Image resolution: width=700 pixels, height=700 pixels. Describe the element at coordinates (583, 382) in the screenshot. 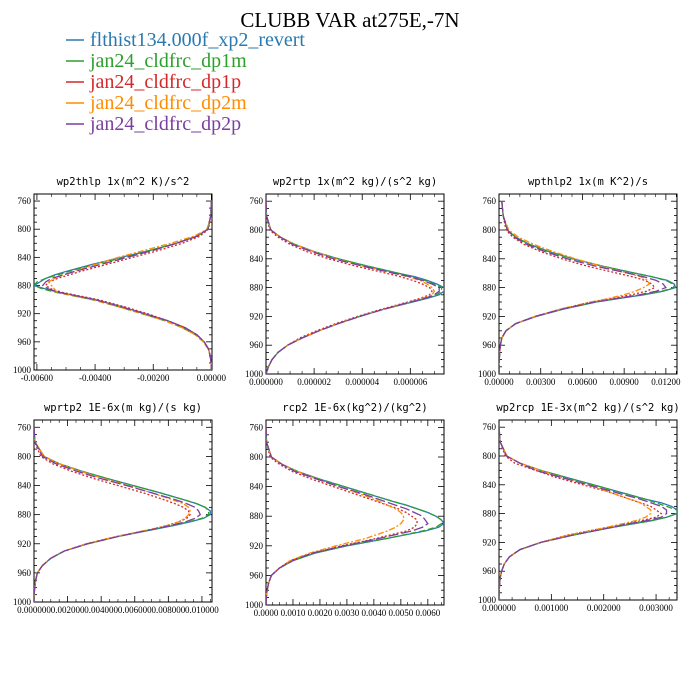

I see `x-tick-label: 0.00600` at that location.